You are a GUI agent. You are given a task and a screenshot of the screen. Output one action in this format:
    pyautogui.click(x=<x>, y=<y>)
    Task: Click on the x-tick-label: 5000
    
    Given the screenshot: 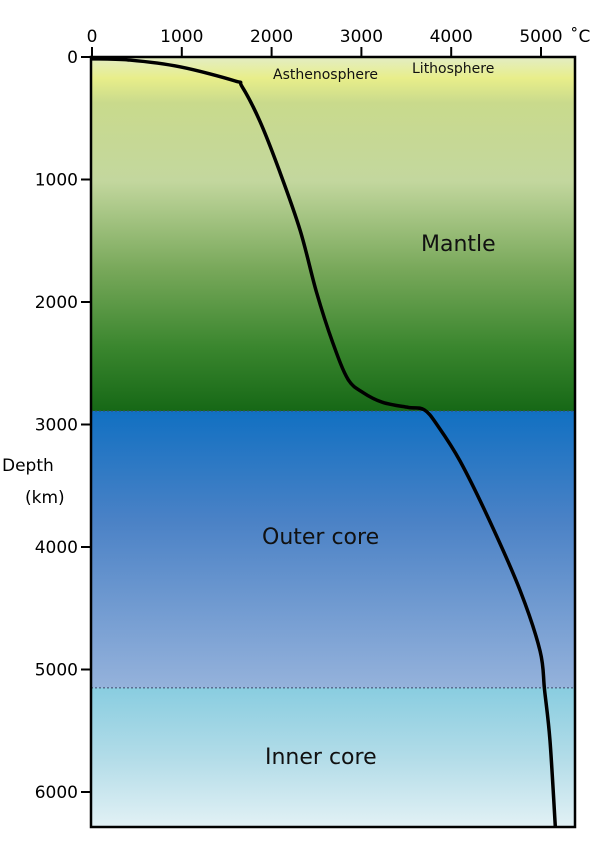 What is the action you would take?
    pyautogui.click(x=540, y=37)
    